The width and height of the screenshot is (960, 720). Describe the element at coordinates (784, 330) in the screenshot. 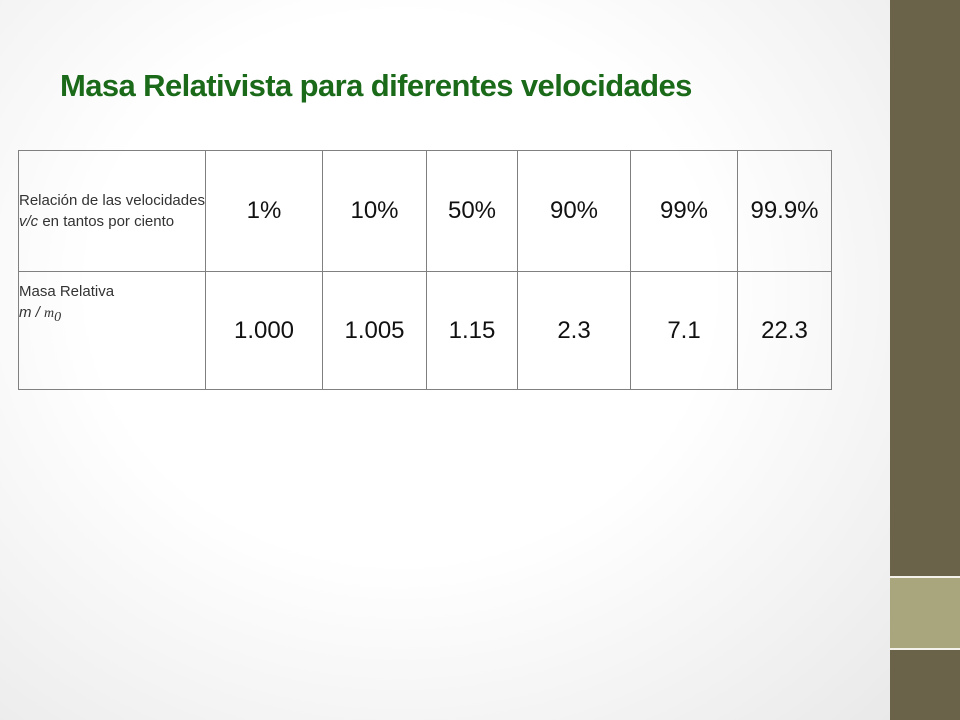

I see `mass-cell-6: 22.3` at that location.